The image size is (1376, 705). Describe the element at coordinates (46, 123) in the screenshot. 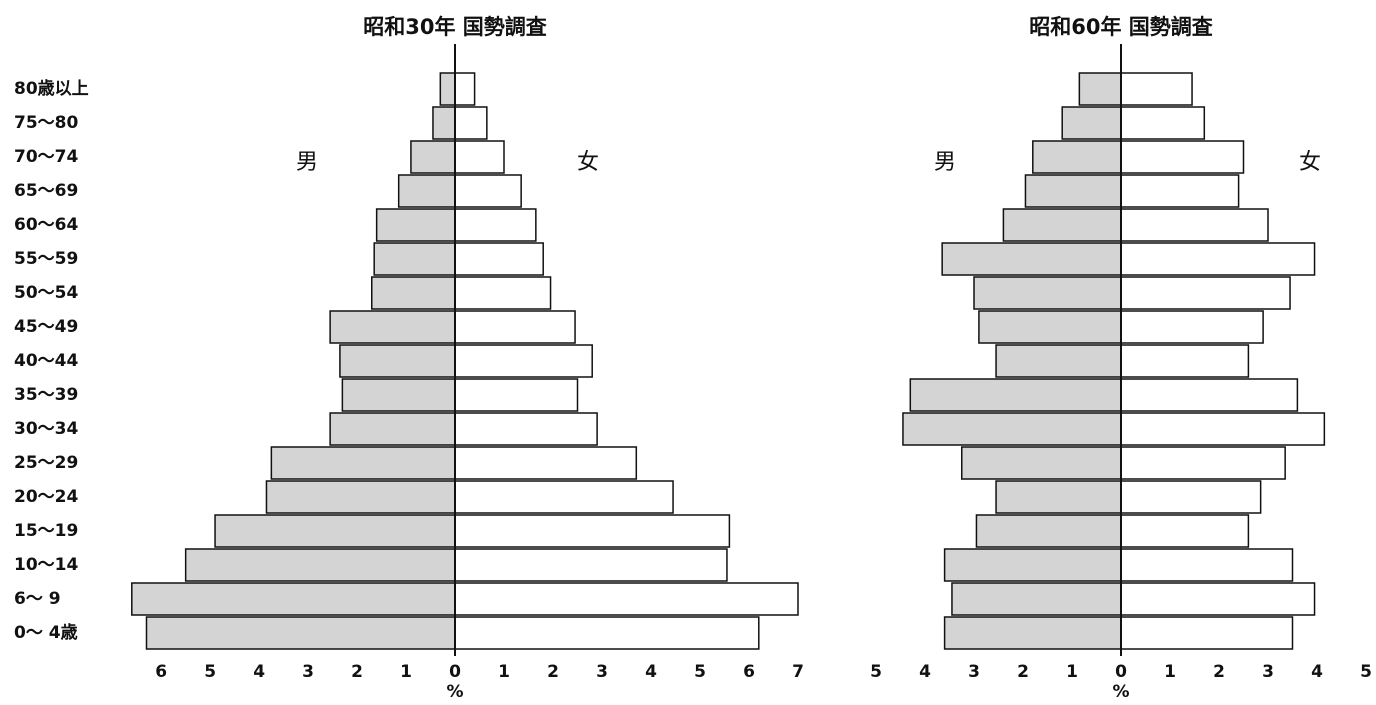

I see `y-tick-label: 75～80` at that location.